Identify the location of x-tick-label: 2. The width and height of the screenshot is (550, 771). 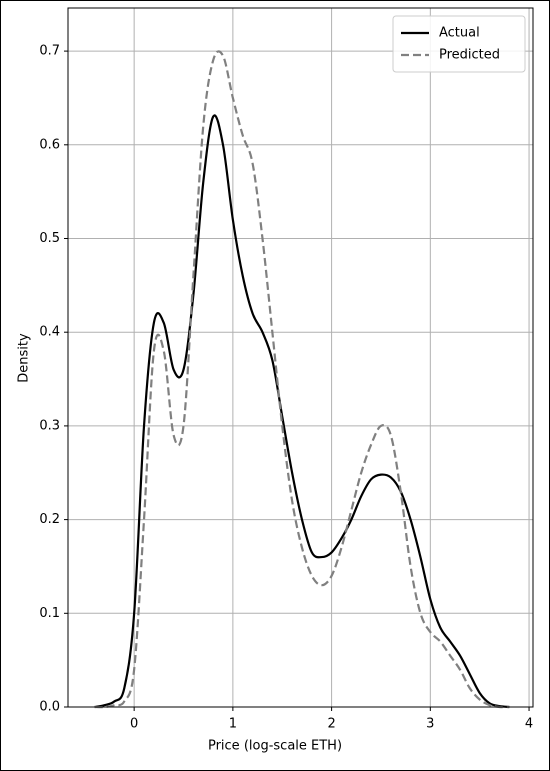
(331, 724).